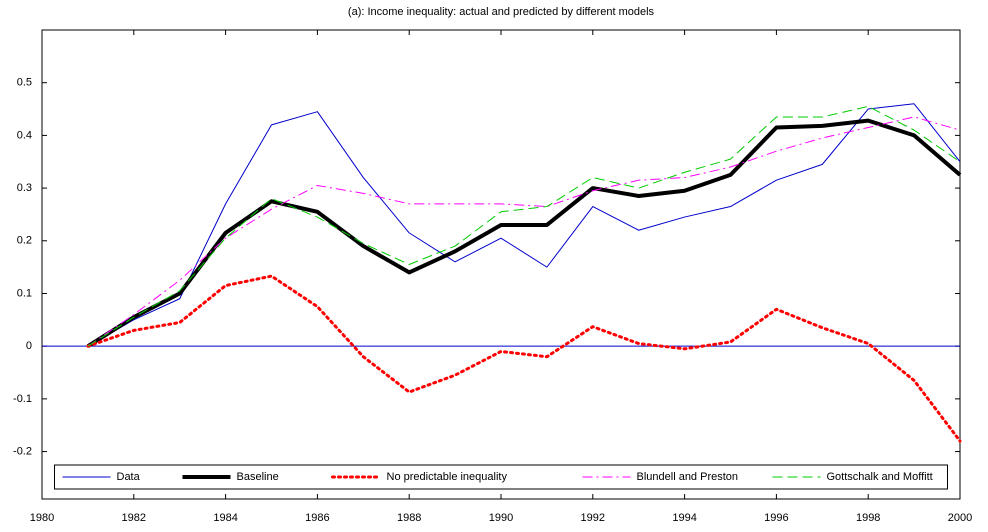 This screenshot has width=988, height=532. What do you see at coordinates (501, 518) in the screenshot?
I see `x-tick-label: 1990` at bounding box center [501, 518].